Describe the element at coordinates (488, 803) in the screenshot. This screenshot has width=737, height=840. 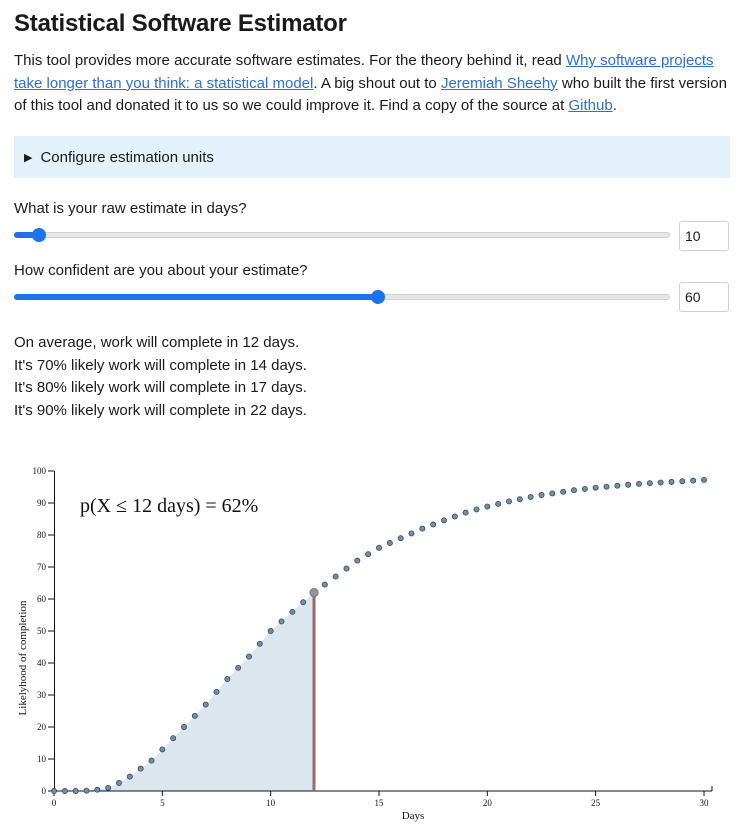
I see `x-tick-label-20: 20` at that location.